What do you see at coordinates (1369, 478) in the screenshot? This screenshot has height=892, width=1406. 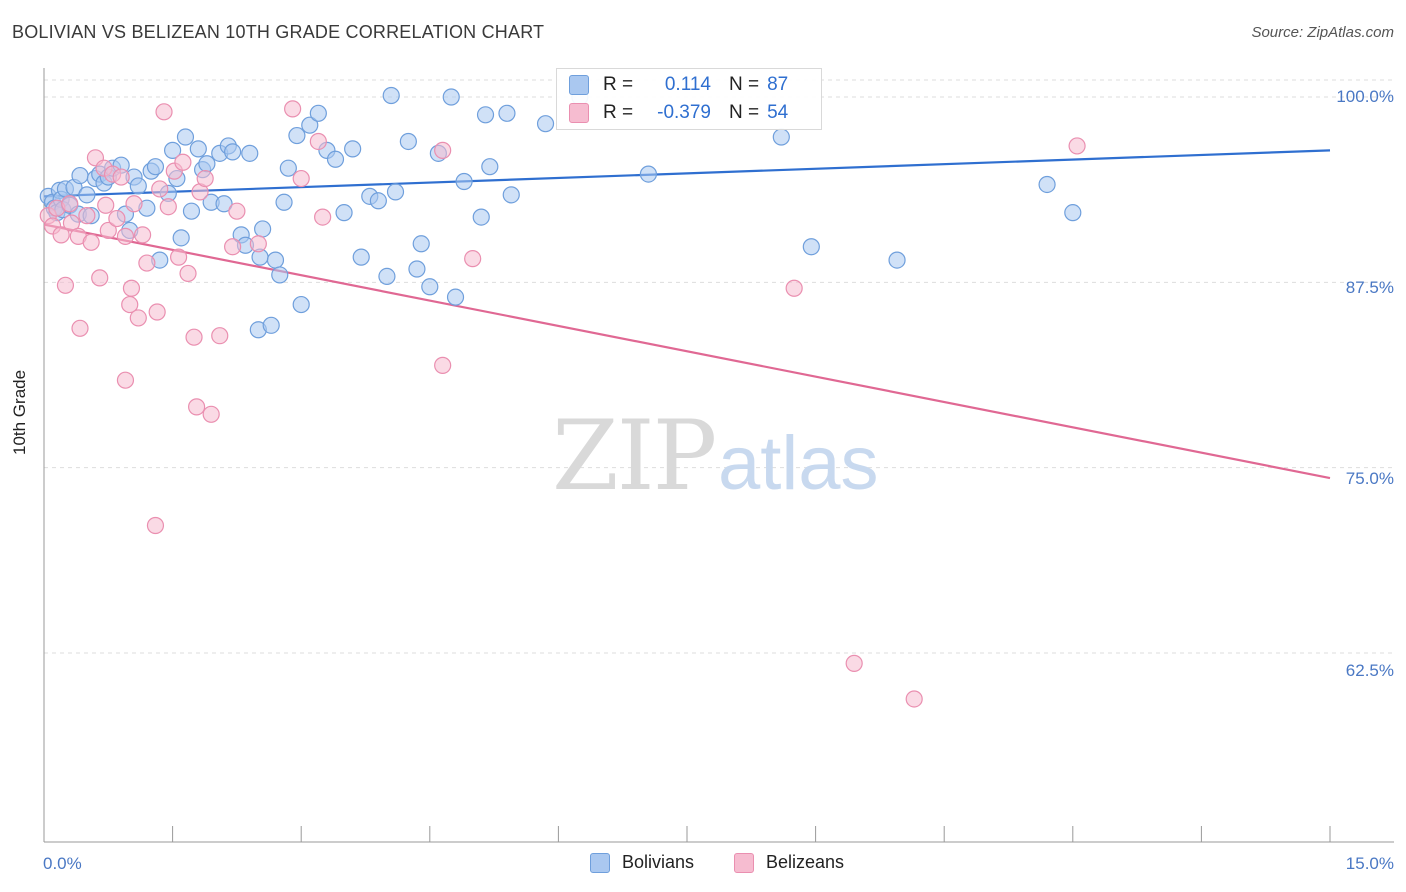 I see `y-tick-label: 75.0%` at bounding box center [1369, 478].